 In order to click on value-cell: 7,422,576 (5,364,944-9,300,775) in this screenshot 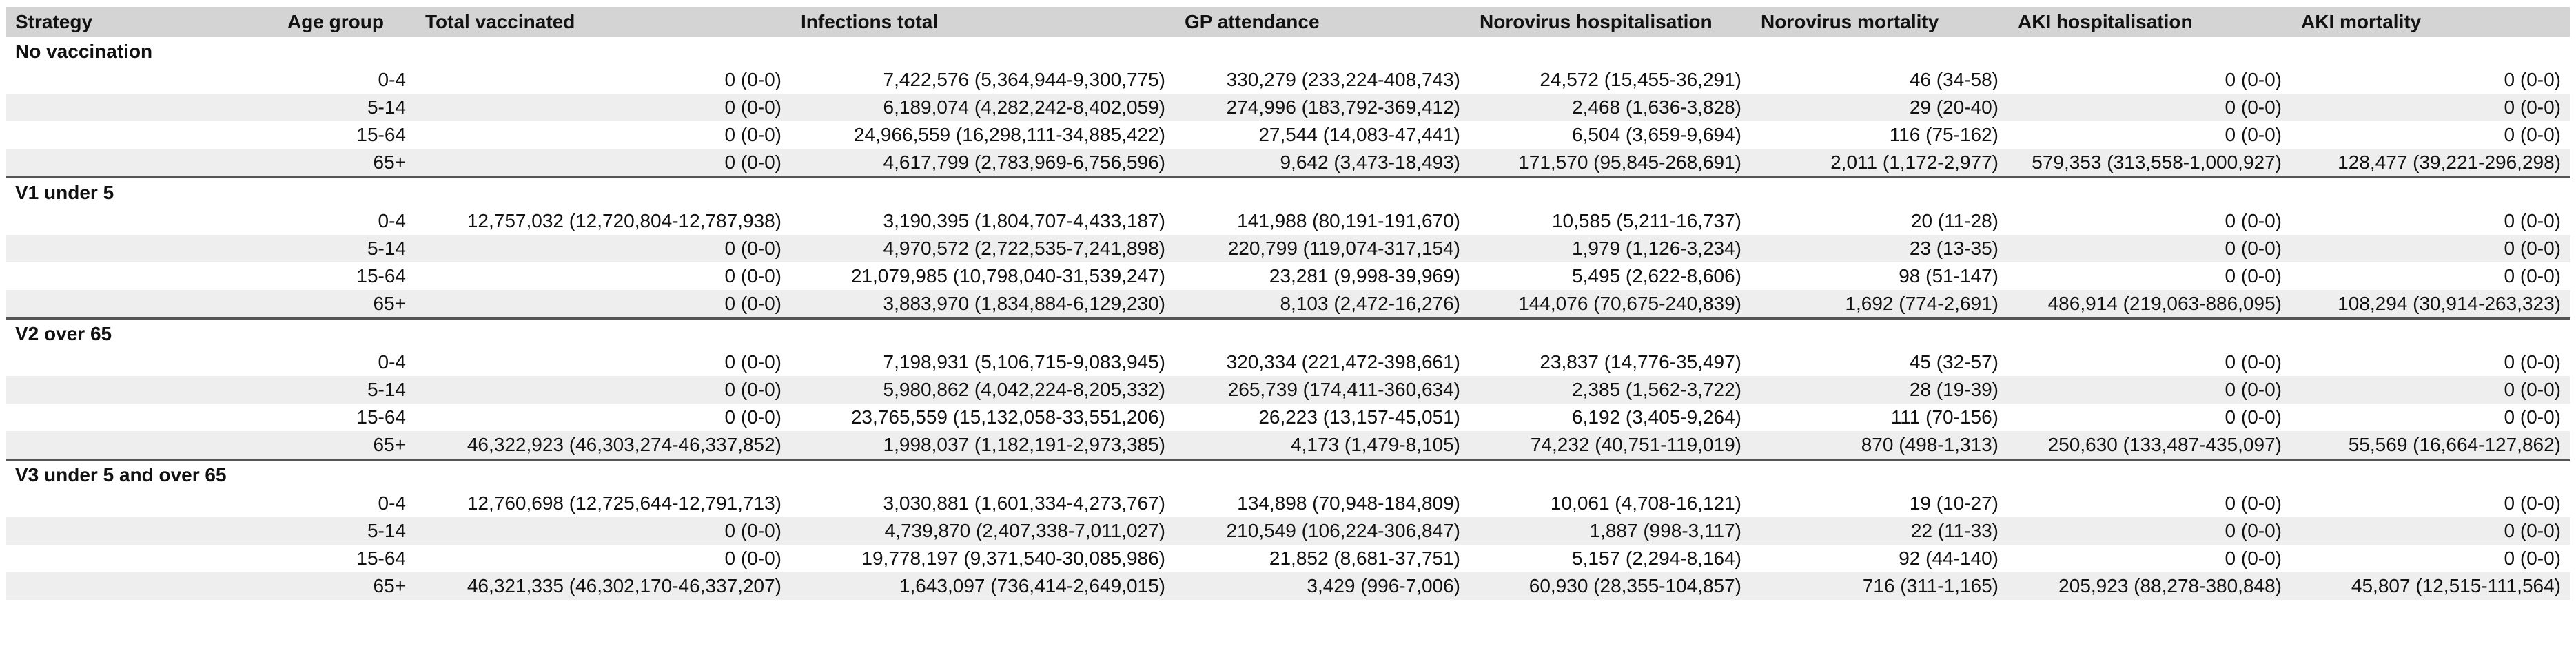, I will do `click(983, 80)`.